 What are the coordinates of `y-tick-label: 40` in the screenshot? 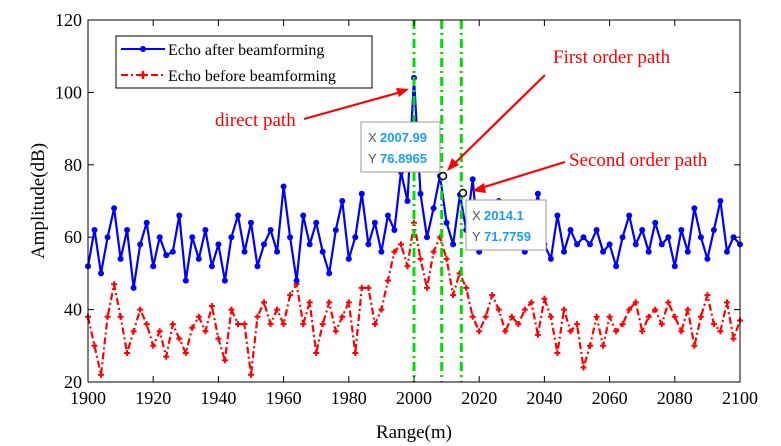 It's located at (73, 310).